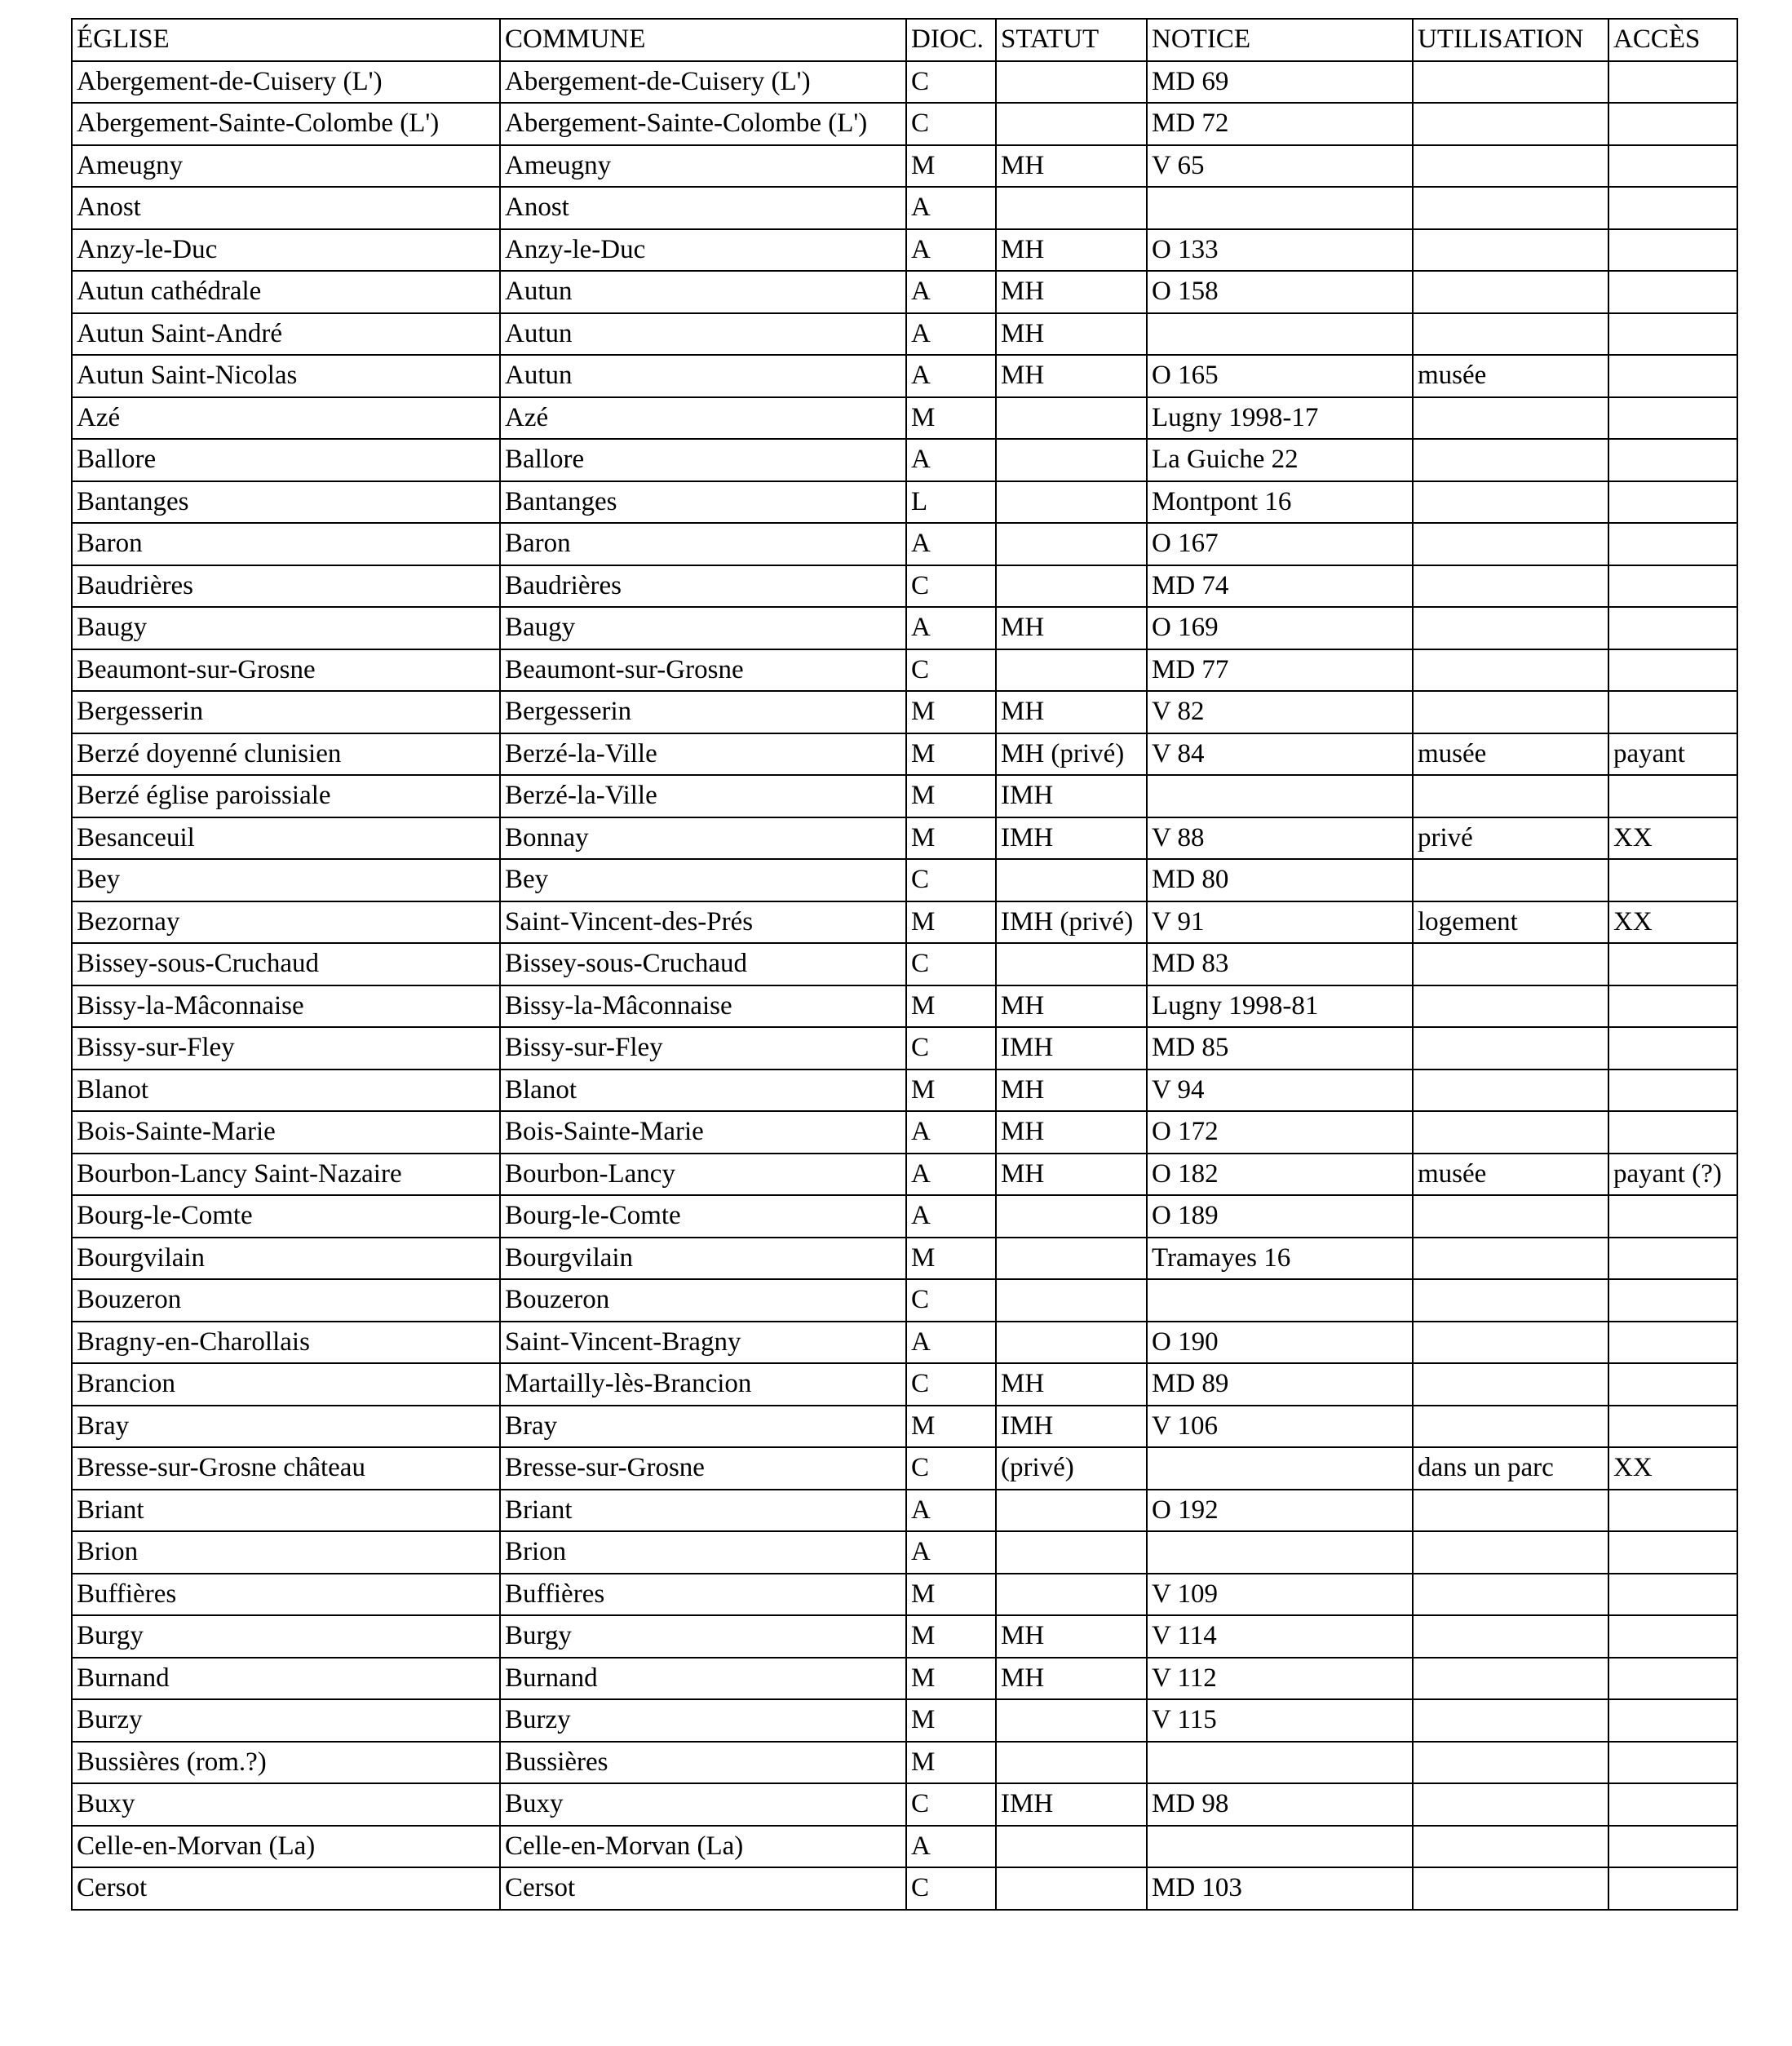 The image size is (1792, 2046). What do you see at coordinates (904, 586) in the screenshot?
I see `table-row: Baudrières Baudrières C MD 74` at bounding box center [904, 586].